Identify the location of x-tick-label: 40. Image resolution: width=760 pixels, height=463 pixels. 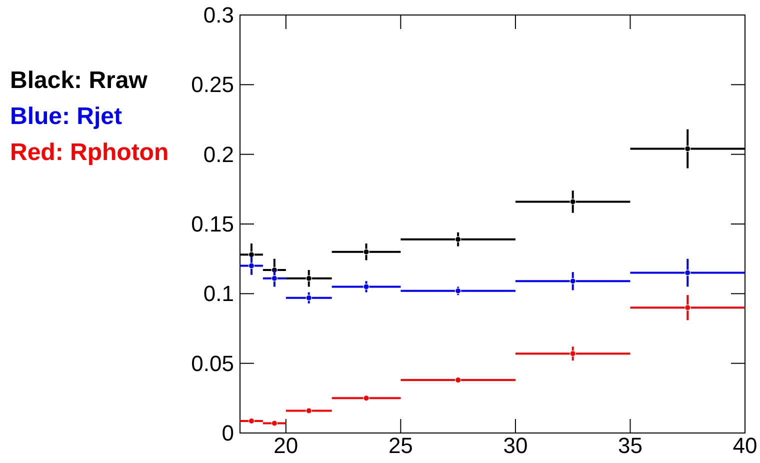
(745, 445).